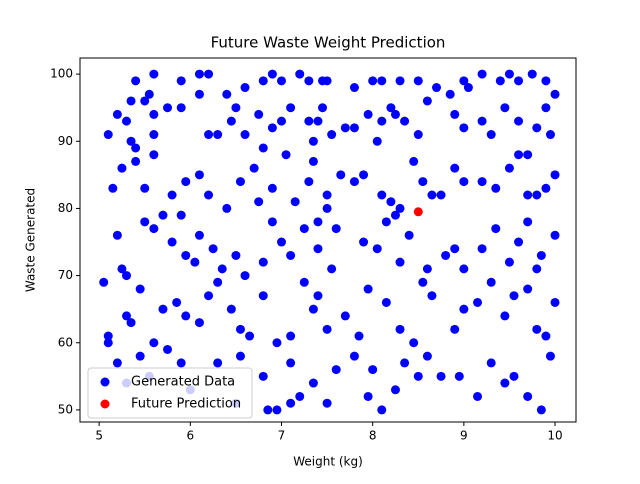  Describe the element at coordinates (105, 404) in the screenshot. I see `legend-marker` at that location.